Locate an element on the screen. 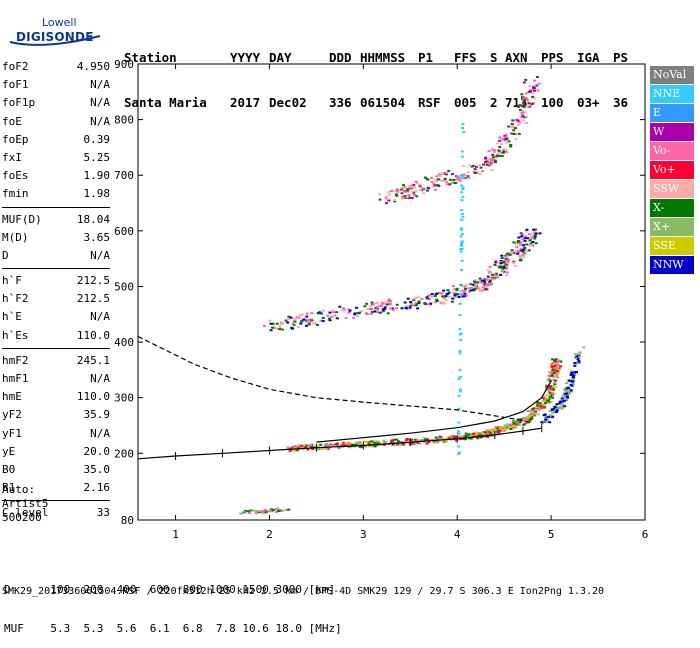 This screenshot has width=700, height=648. profile-dashed-line is located at coordinates (335, 379).